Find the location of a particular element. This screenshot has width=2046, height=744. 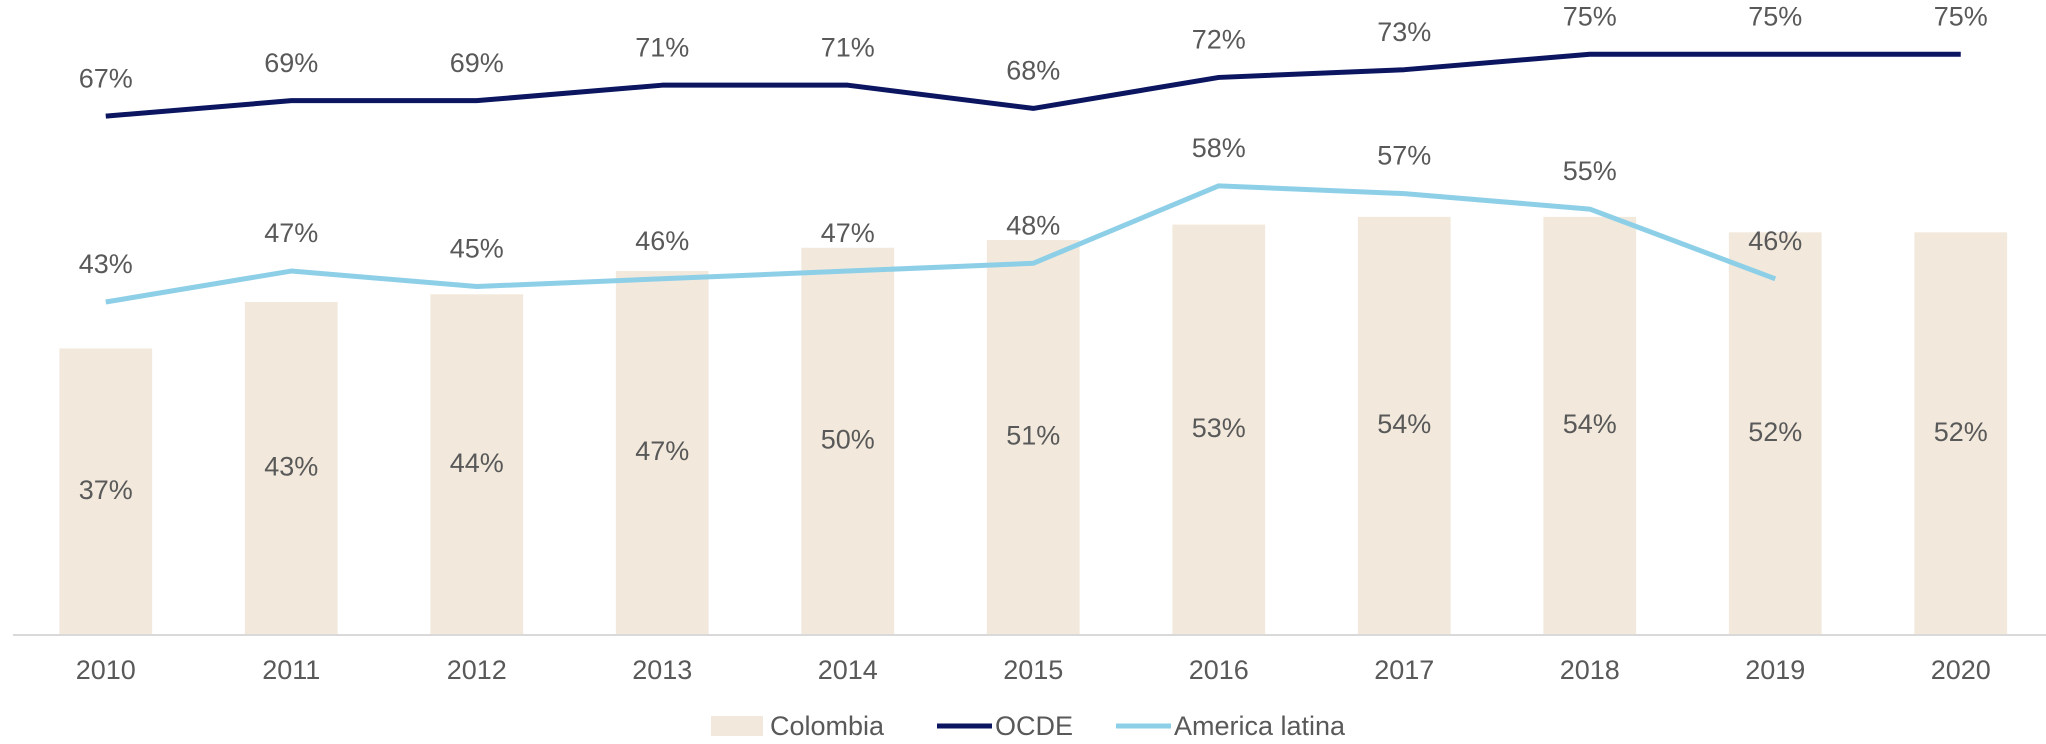

data-label: 50% is located at coordinates (848, 440).